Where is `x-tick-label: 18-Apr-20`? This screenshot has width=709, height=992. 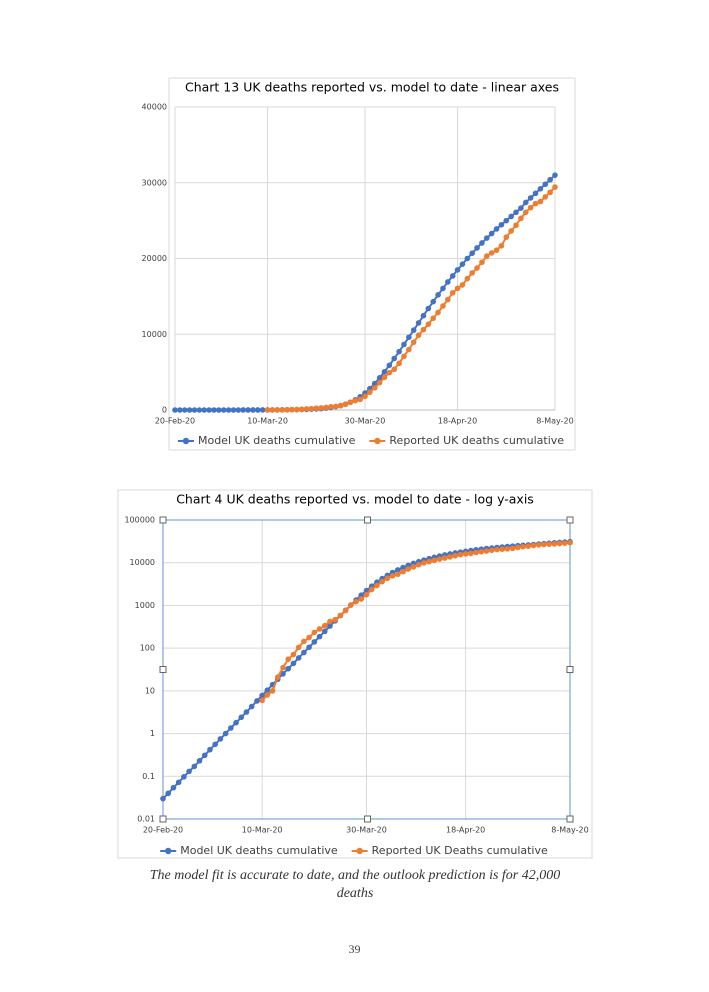 x-tick-label: 18-Apr-20 is located at coordinates (465, 830).